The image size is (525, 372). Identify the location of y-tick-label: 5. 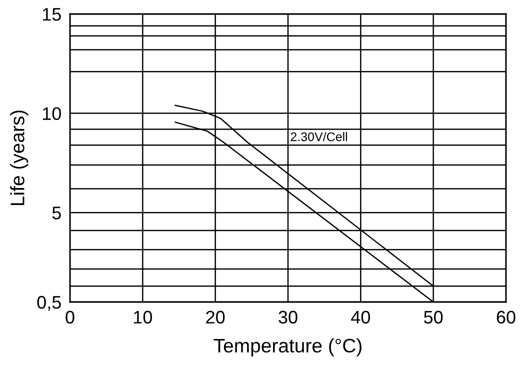
(56, 213).